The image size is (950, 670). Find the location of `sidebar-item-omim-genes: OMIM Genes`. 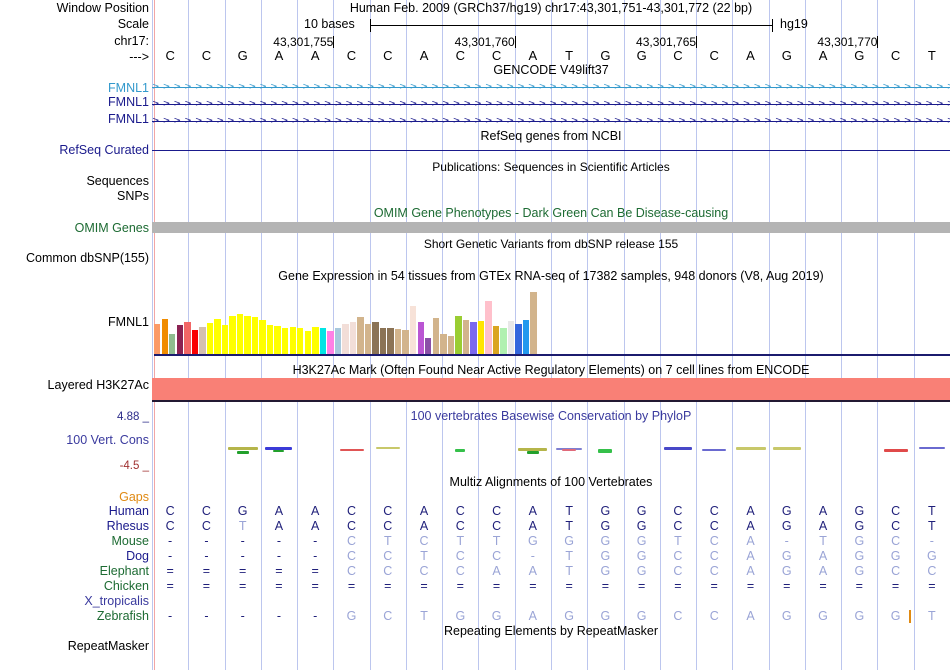

sidebar-item-omim-genes: OMIM Genes is located at coordinates (111, 228).